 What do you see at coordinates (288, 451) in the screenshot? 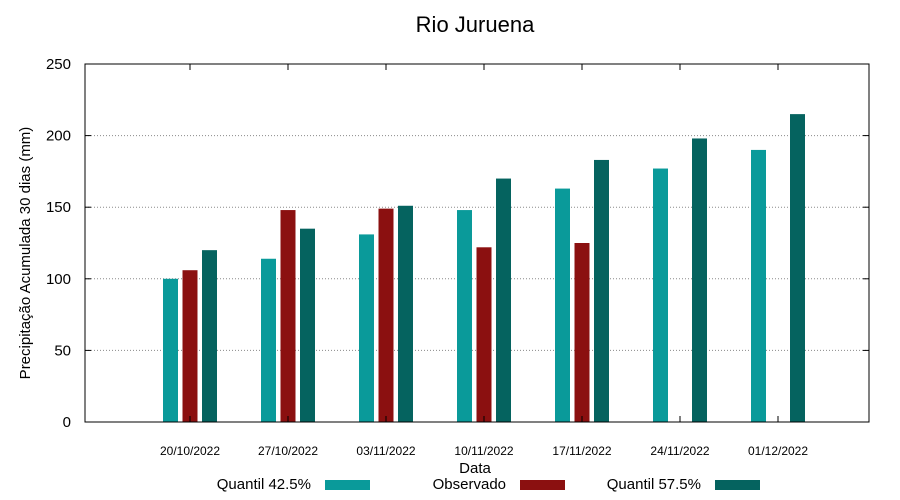
I see `x-tick-label: 27/10/2022` at bounding box center [288, 451].